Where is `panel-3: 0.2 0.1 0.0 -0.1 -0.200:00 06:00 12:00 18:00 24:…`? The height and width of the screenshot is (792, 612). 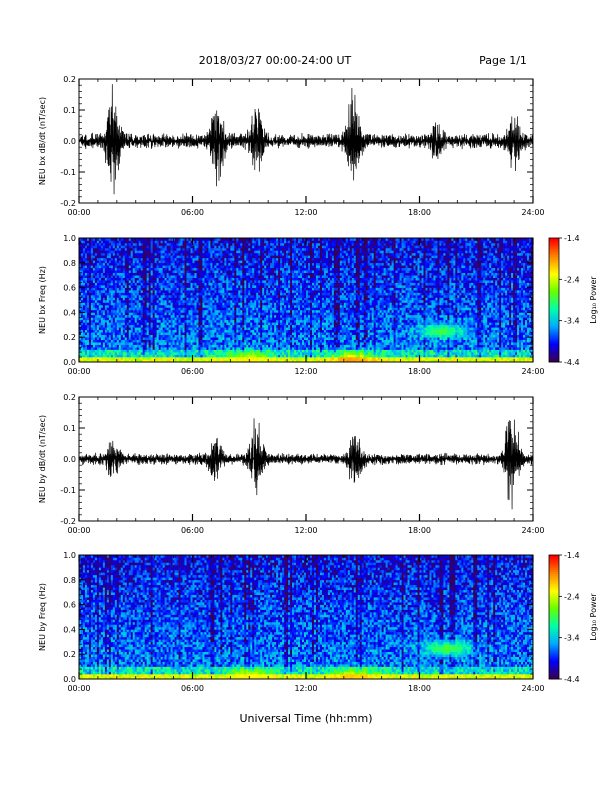
panel-3: 0.2 0.1 0.0 -0.1 -0.200:00 06:00 12:00 18:00 24:… is located at coordinates (291, 464).